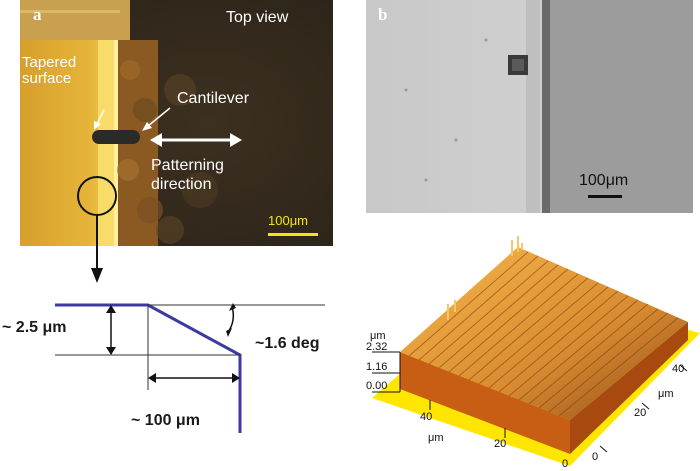  Describe the element at coordinates (187, 165) in the screenshot. I see `patterning-label-line1: Patterning` at that location.